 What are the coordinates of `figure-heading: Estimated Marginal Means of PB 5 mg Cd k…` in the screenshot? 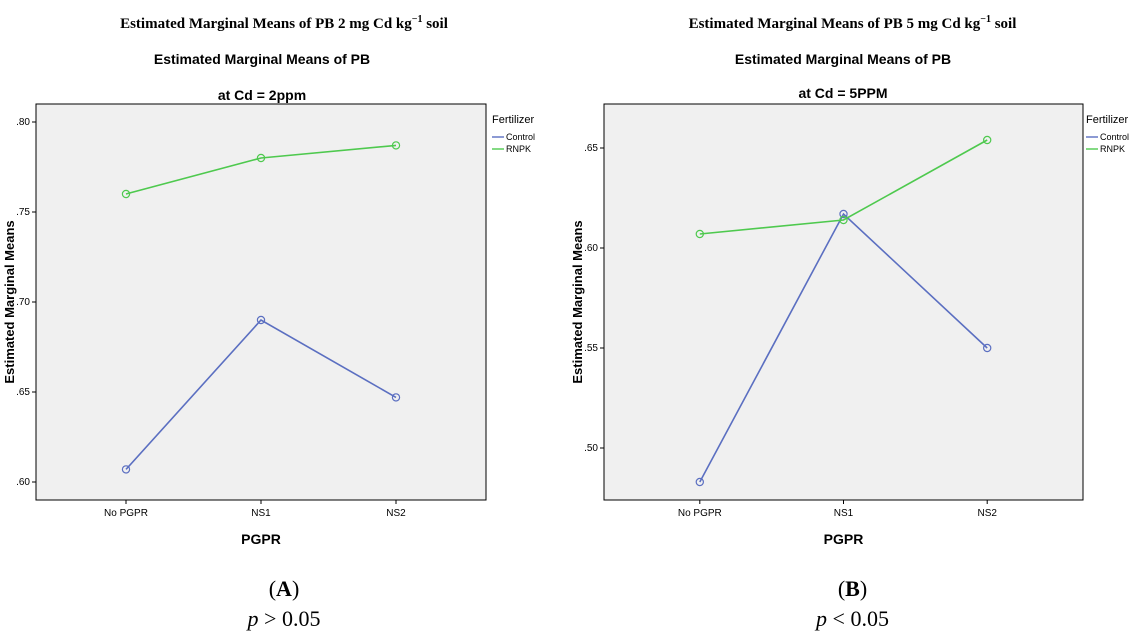 It's located at (852, 23).